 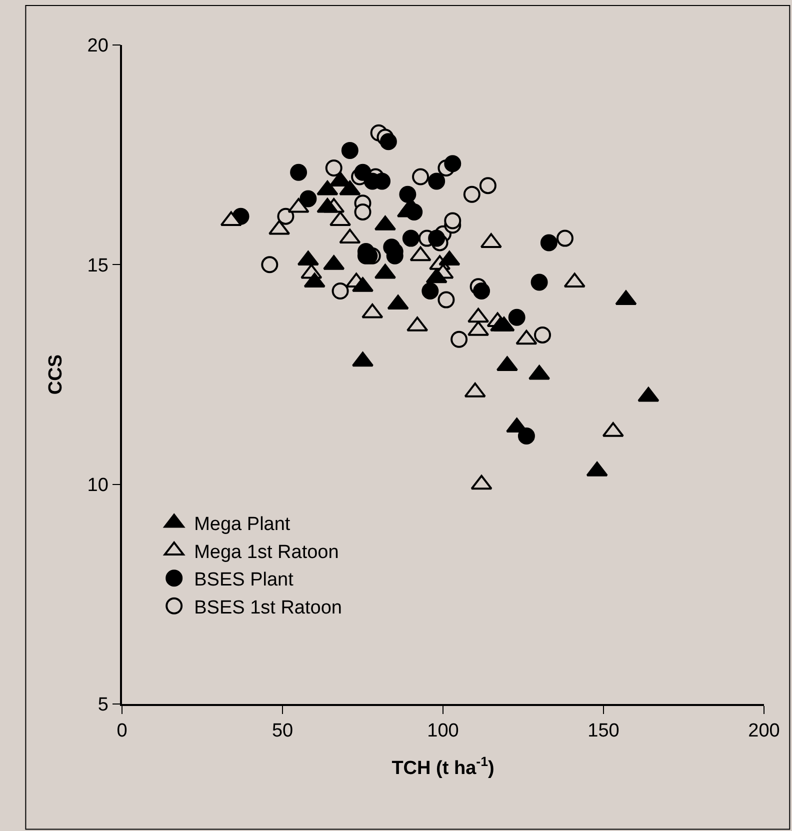 What do you see at coordinates (268, 607) in the screenshot?
I see `legend-label: BSES 1st Ratoon` at bounding box center [268, 607].